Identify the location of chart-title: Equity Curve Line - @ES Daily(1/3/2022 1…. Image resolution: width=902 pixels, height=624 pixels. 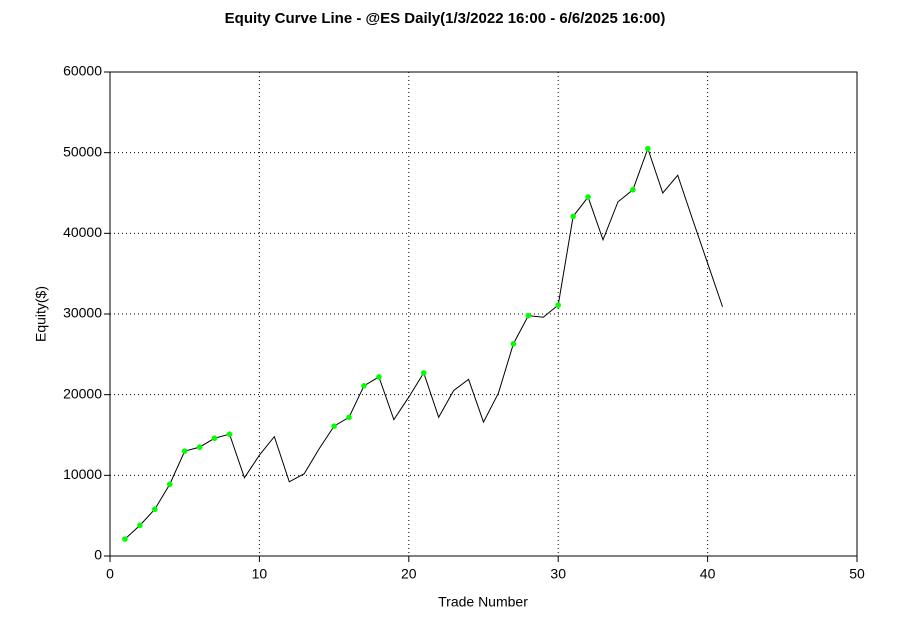
(445, 18).